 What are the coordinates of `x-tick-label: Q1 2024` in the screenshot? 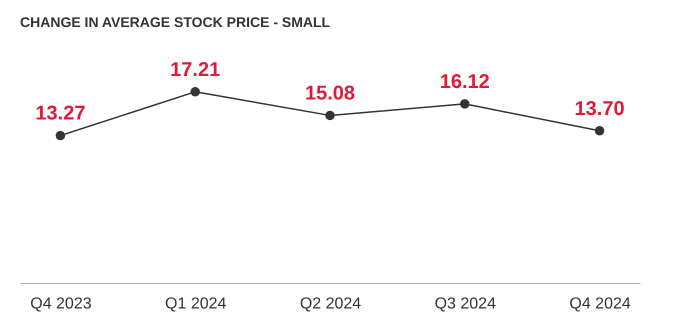 It's located at (196, 304).